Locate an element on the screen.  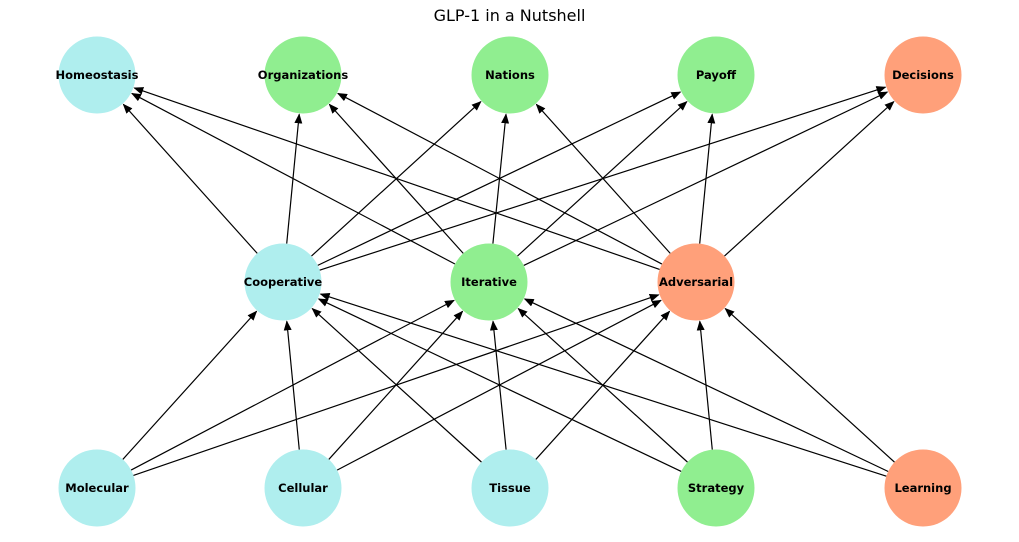
node-strategy: Strategy is located at coordinates (716, 488).